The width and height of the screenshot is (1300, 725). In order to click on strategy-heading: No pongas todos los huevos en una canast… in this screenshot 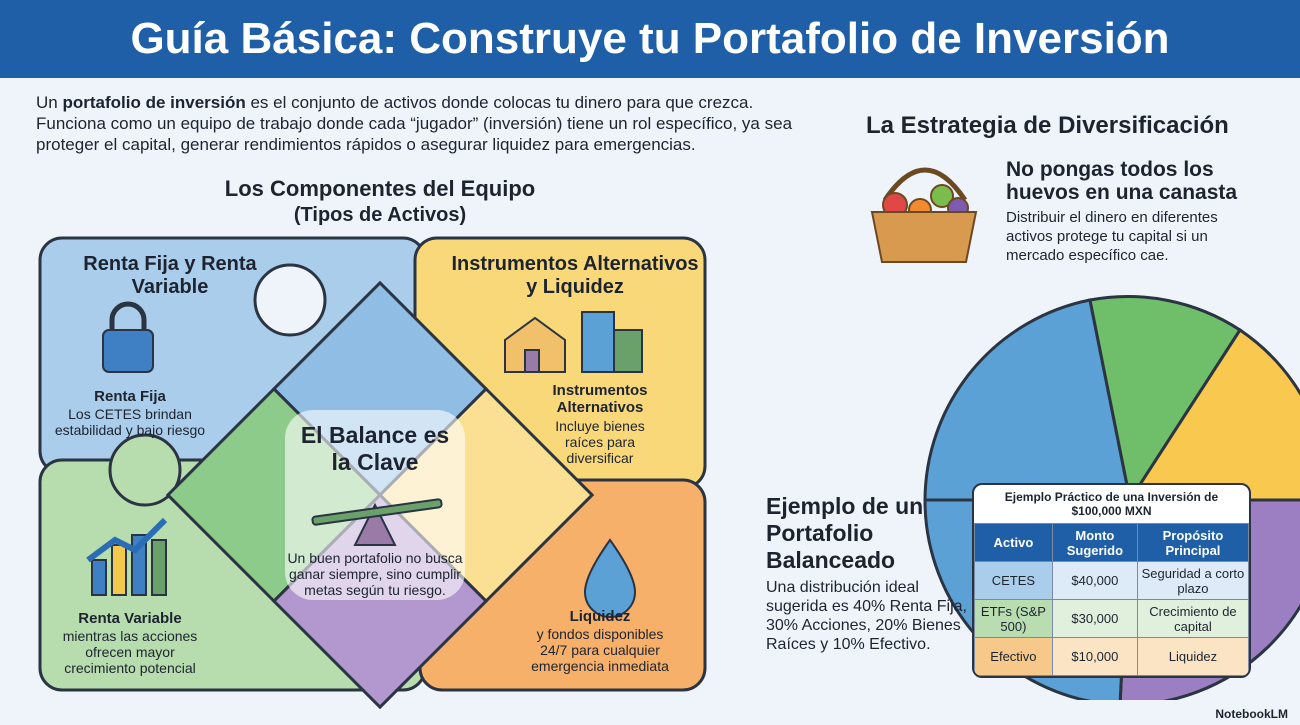, I will do `click(1122, 181)`.